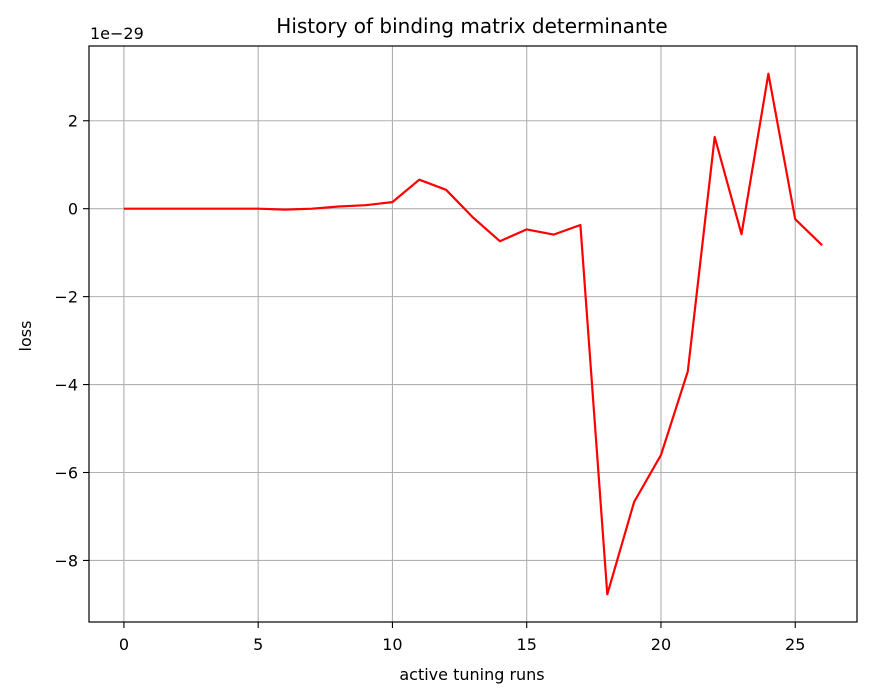  Describe the element at coordinates (527, 644) in the screenshot. I see `x-tick-label: 15` at that location.